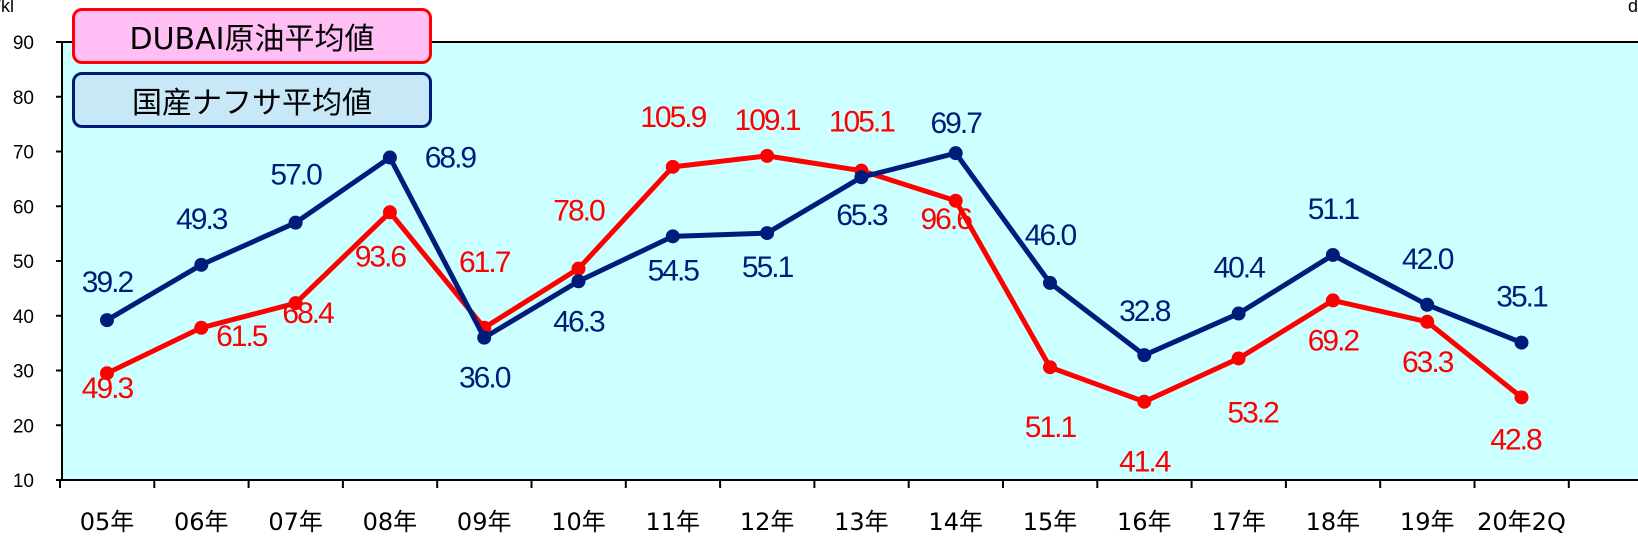 This screenshot has height=557, width=1638. What do you see at coordinates (451, 158) in the screenshot?
I see `data-label-1: 68.9` at bounding box center [451, 158].